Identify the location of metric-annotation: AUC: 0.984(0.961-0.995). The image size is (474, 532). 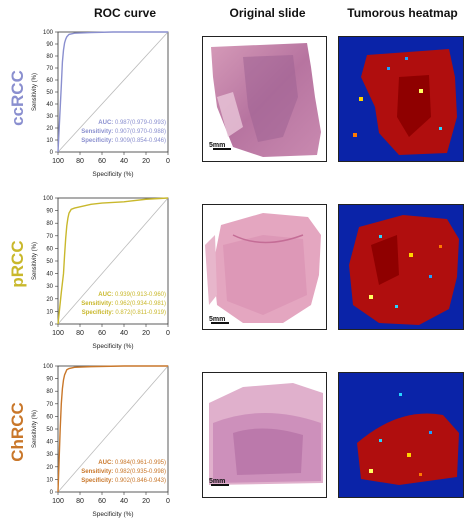
(132, 463).